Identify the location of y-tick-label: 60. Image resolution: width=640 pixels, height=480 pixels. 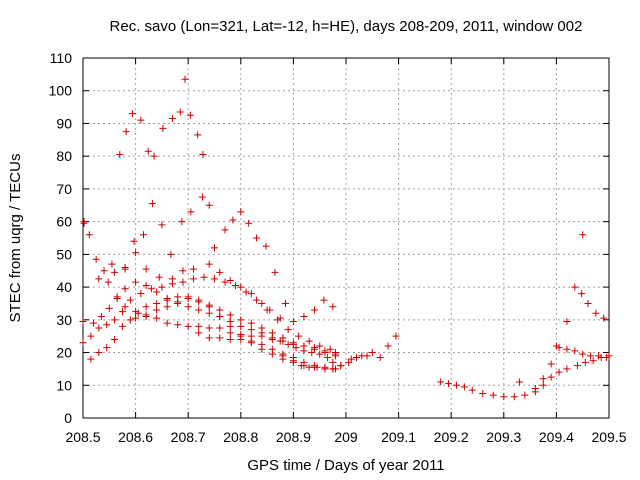
(64, 222).